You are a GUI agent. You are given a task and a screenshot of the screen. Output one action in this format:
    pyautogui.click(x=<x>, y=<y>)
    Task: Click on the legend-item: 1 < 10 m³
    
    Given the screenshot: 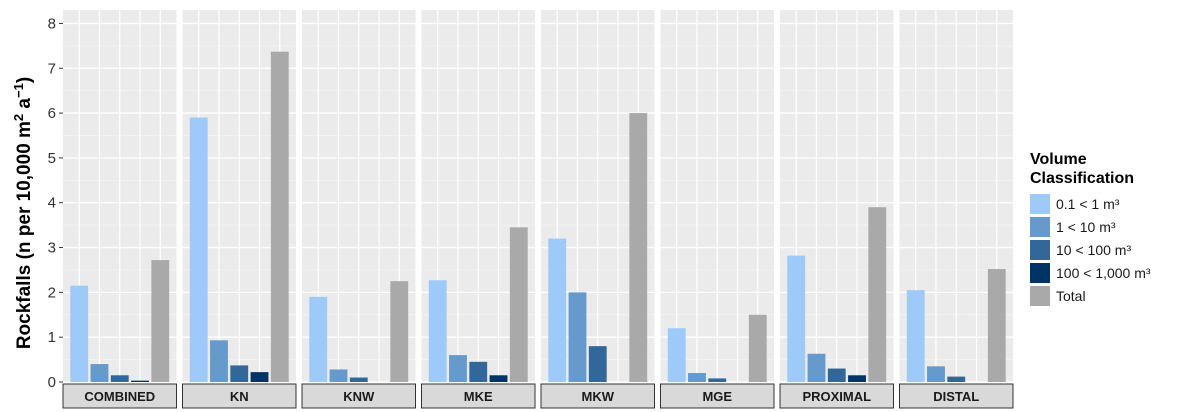 What is the action you would take?
    pyautogui.click(x=1090, y=226)
    